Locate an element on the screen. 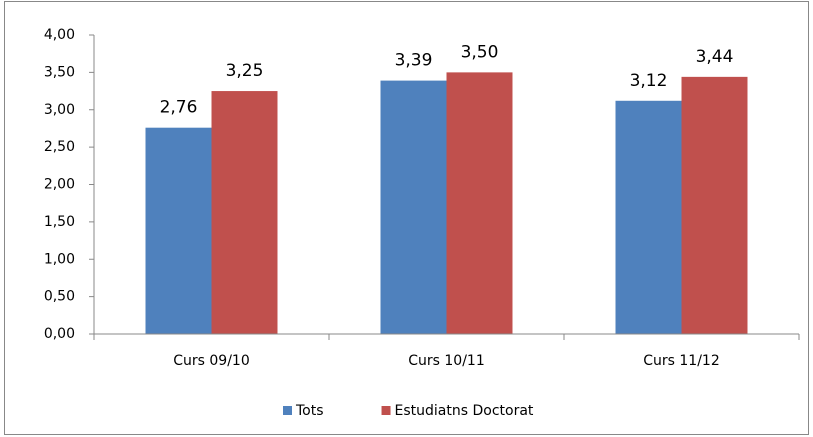 Image resolution: width=813 pixels, height=437 pixels. y-tick-label: 3,00 is located at coordinates (59, 110).